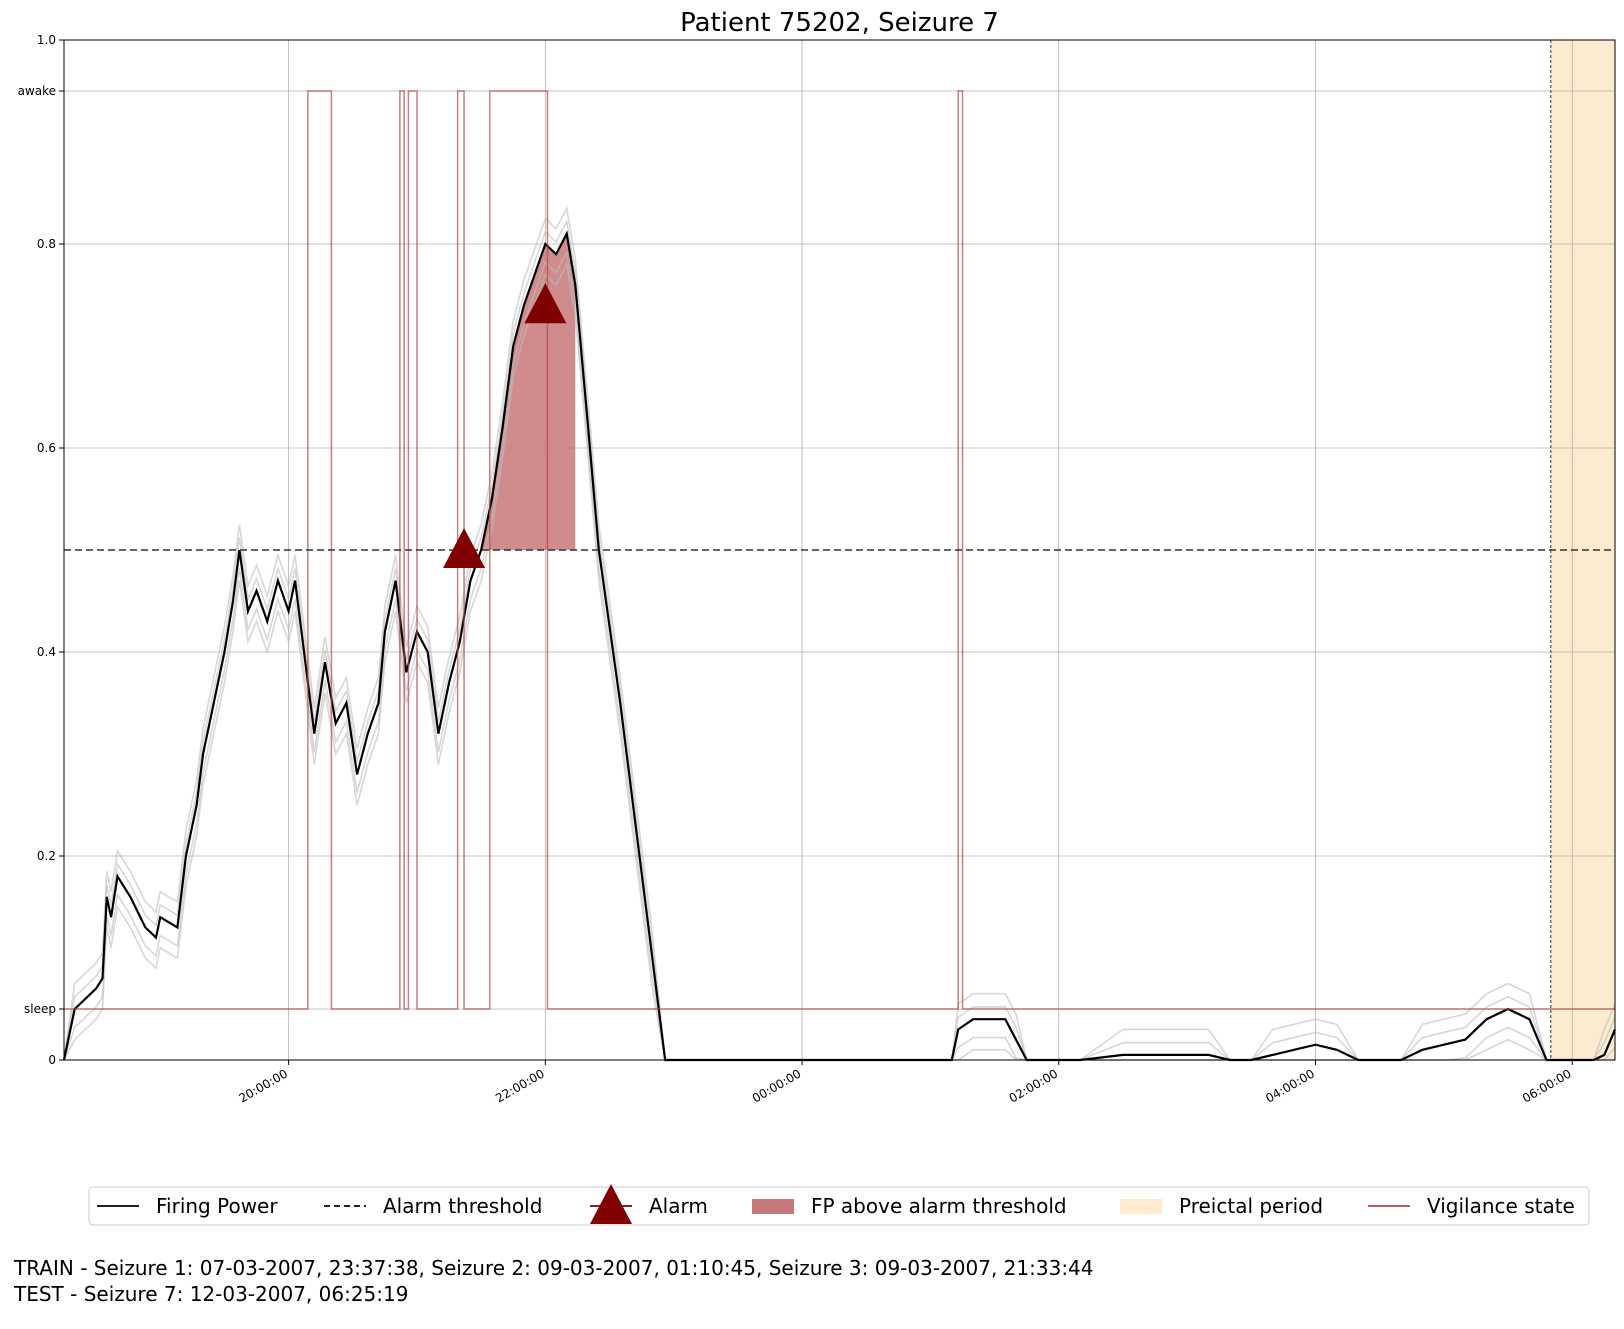 The width and height of the screenshot is (1624, 1329). I want to click on x-tick-label: 20:00:00, so click(263, 1085).